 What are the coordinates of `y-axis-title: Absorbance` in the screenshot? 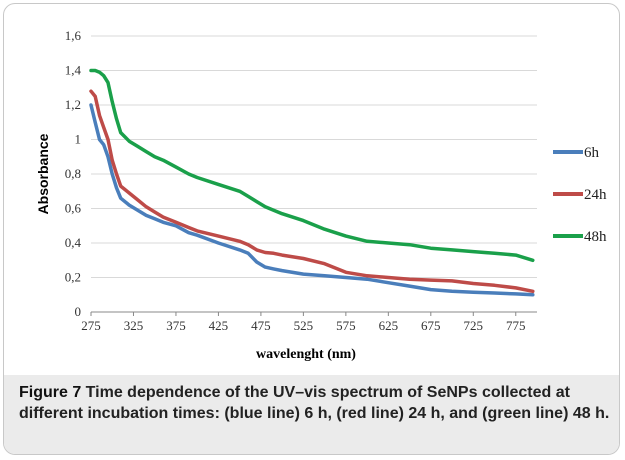 It's located at (43, 173).